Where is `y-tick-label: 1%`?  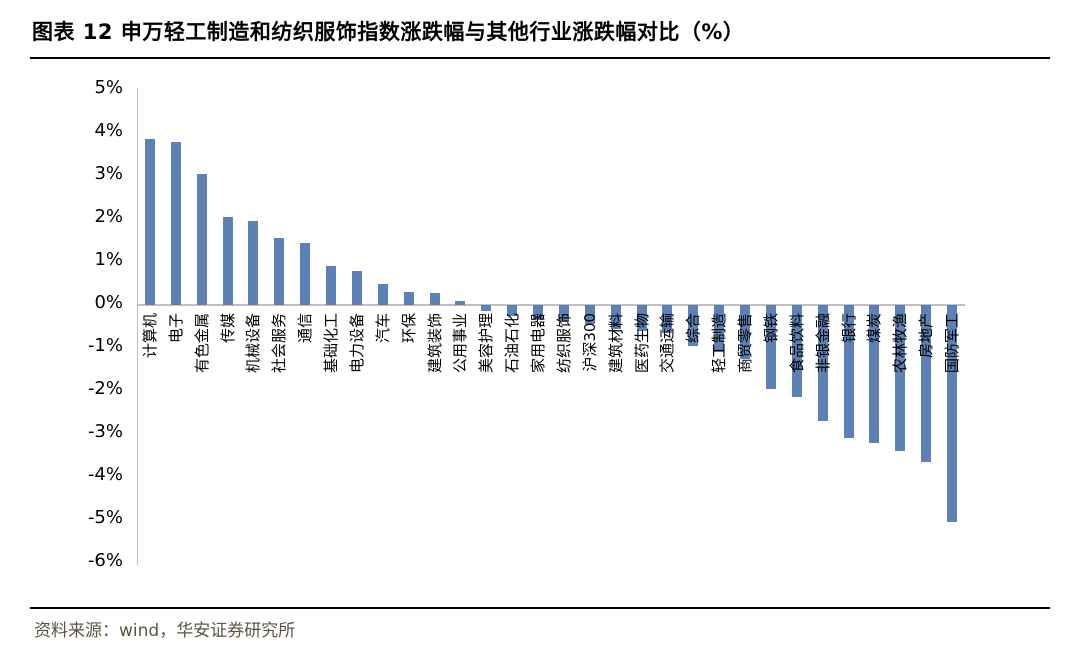 y-tick-label: 1% is located at coordinates (108, 259).